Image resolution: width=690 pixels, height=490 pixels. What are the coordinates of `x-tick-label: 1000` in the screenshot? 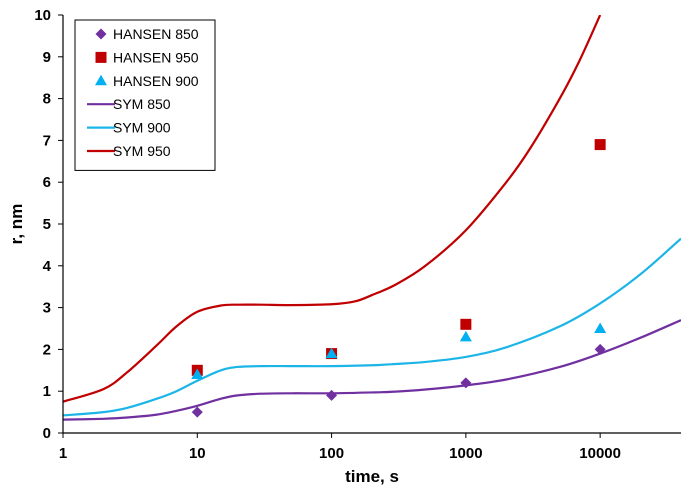 It's located at (465, 453).